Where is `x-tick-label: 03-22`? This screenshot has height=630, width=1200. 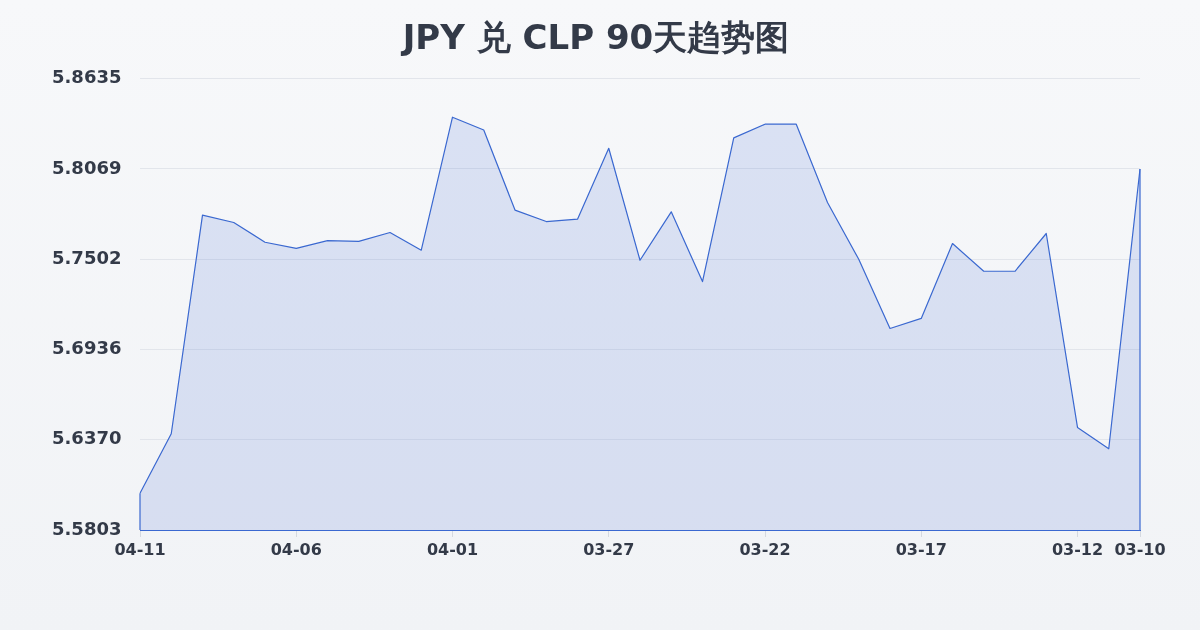 x-tick-label: 03-22 is located at coordinates (765, 549).